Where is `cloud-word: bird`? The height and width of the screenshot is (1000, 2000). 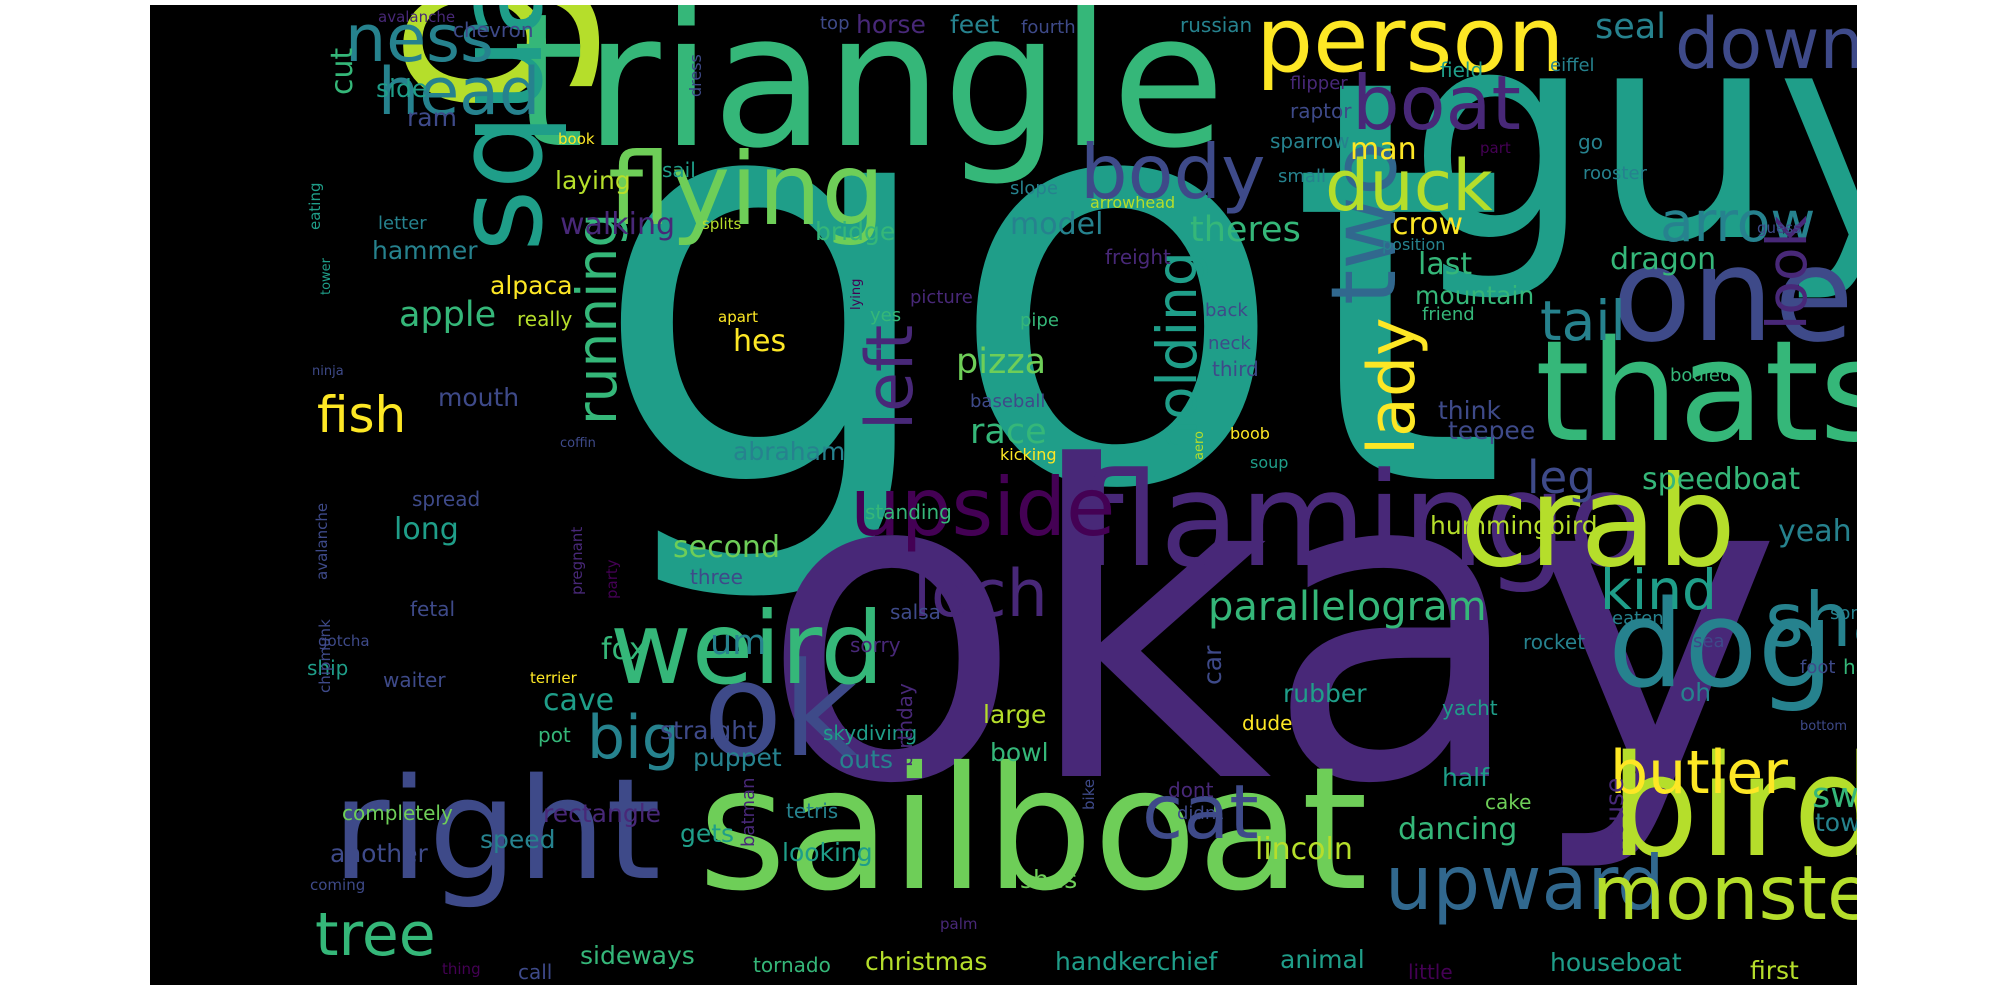
cloud-word: bird is located at coordinates (1733, 807).